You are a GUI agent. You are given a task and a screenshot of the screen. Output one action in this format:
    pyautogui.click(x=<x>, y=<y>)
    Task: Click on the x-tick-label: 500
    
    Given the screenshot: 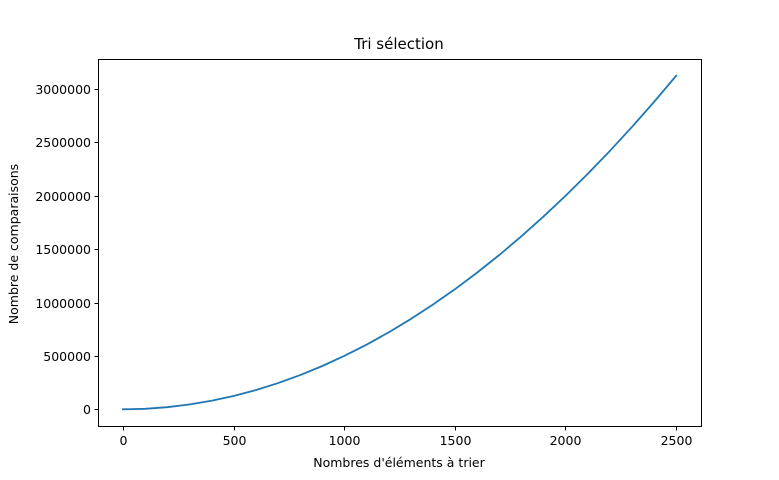 What is the action you would take?
    pyautogui.click(x=235, y=440)
    